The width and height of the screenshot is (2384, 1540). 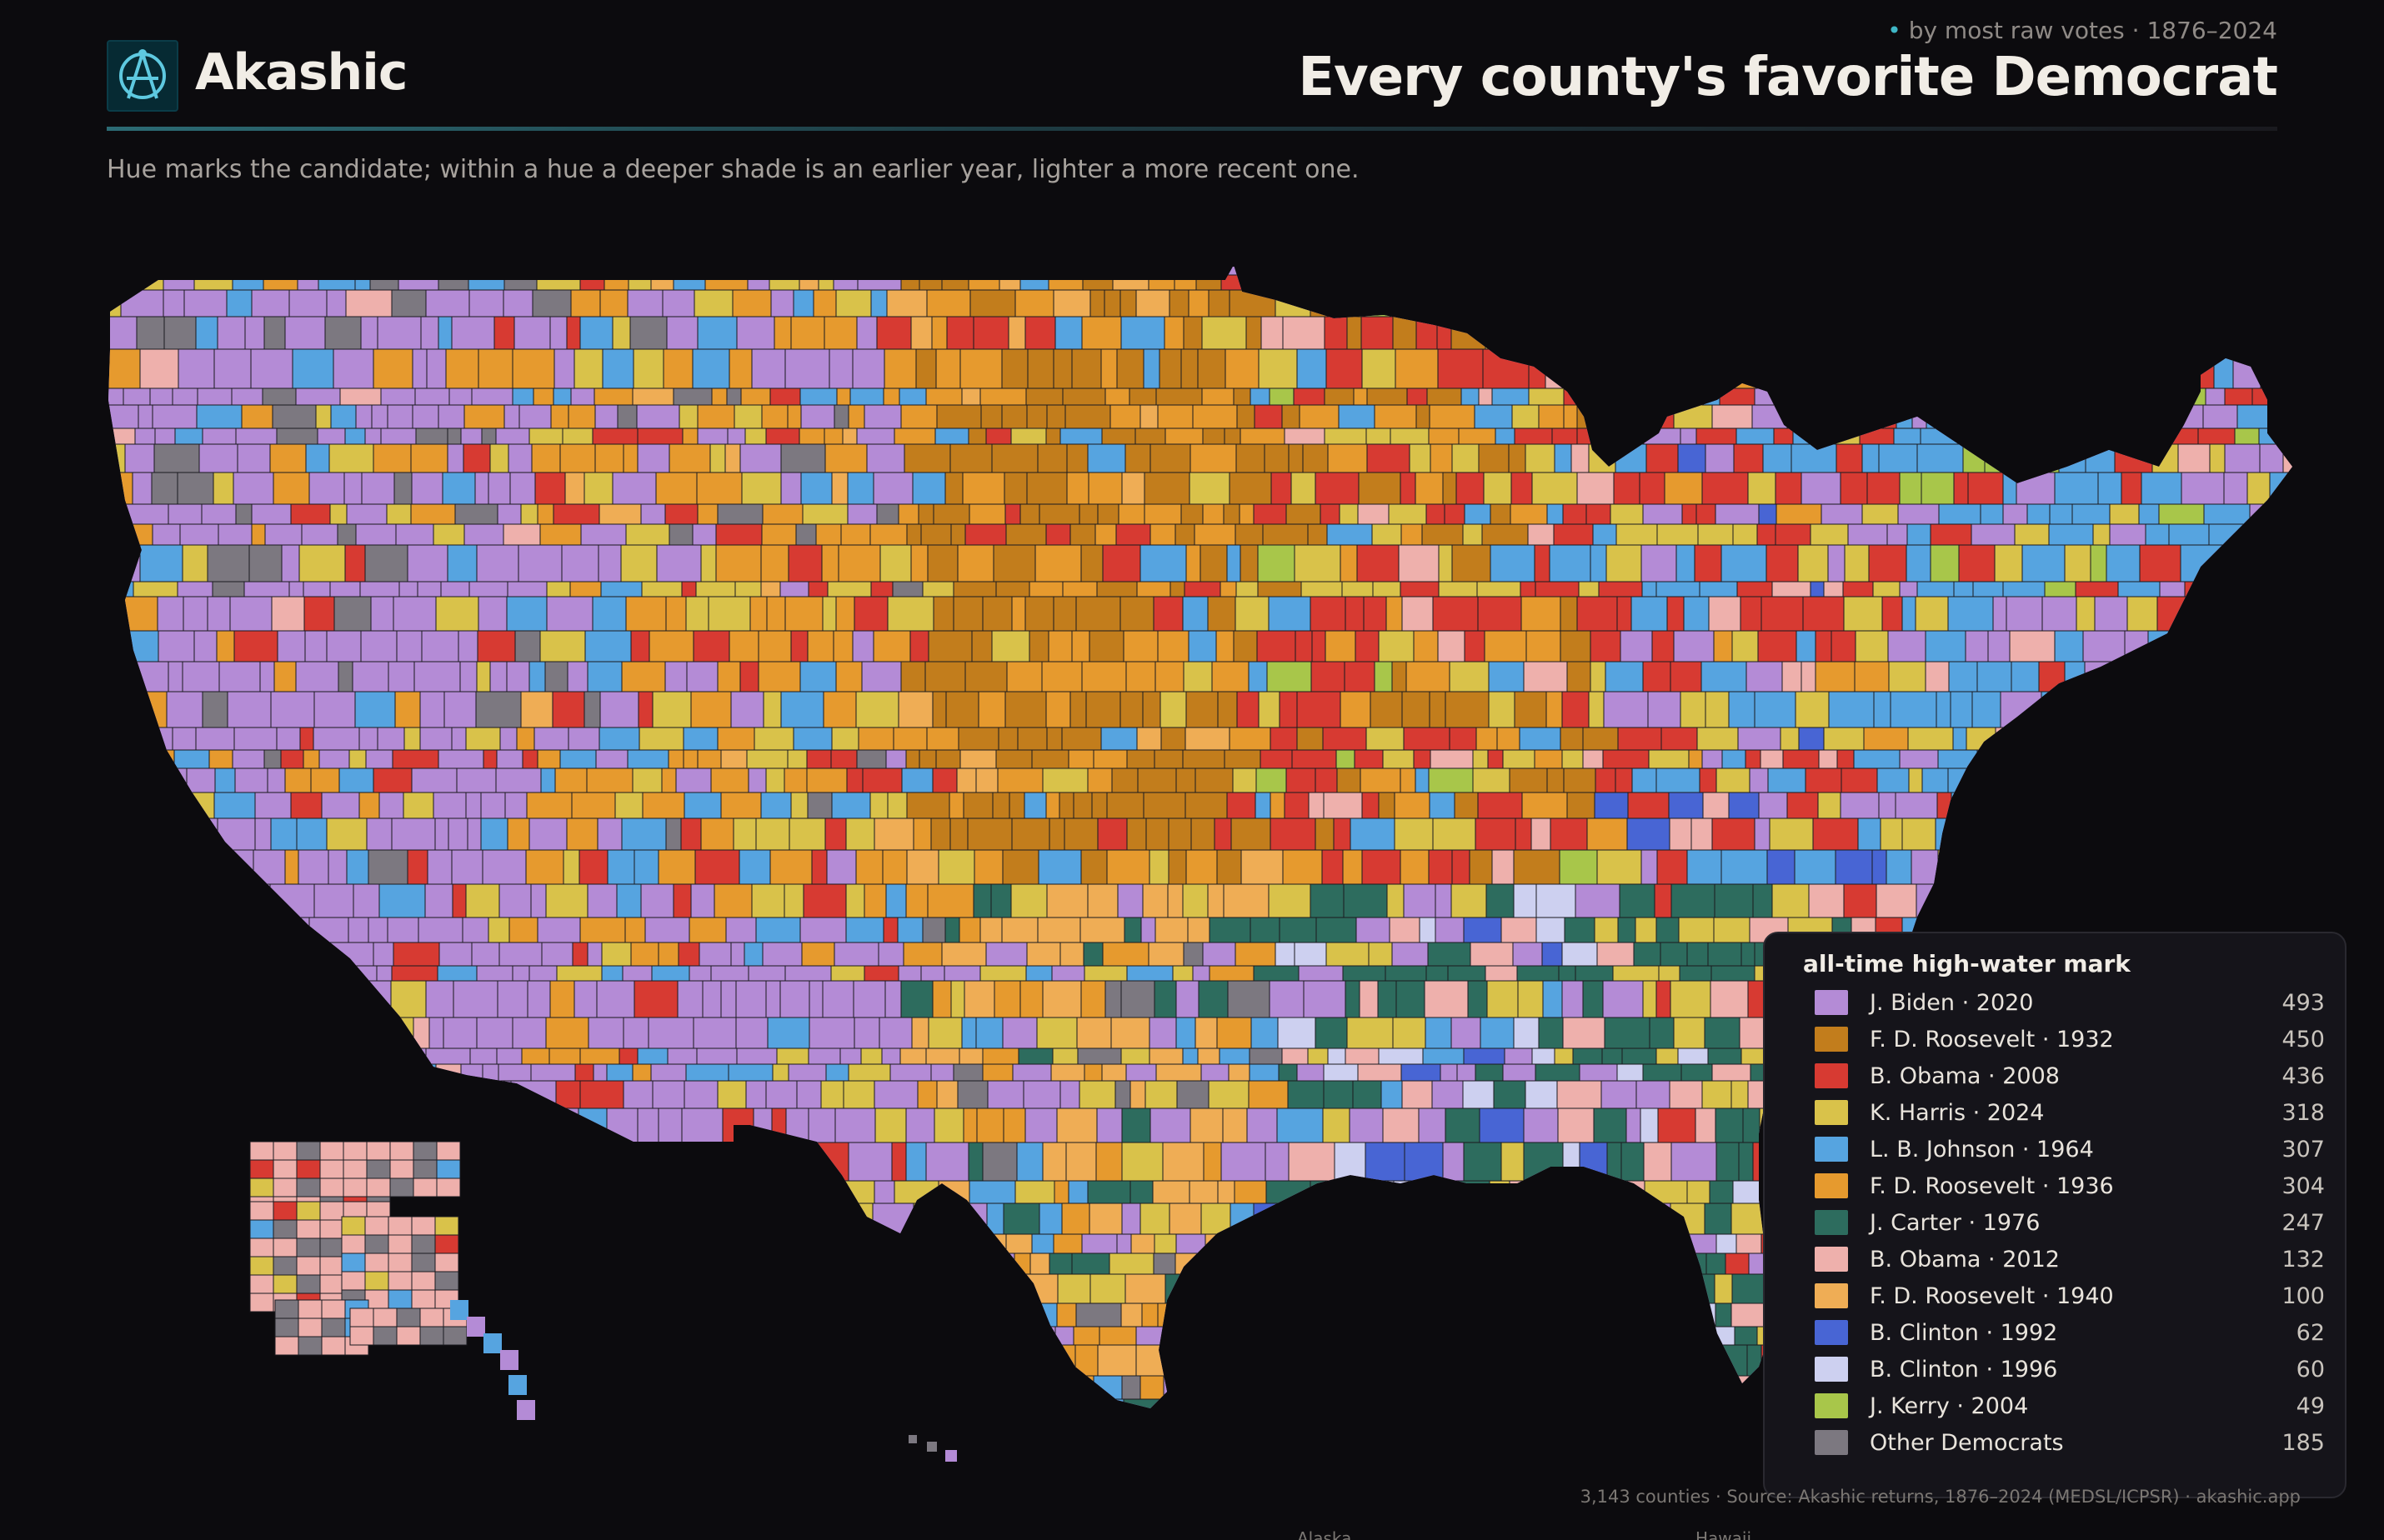 I want to click on legend-item: B. Obama · 2012 132, so click(x=2064, y=1259).